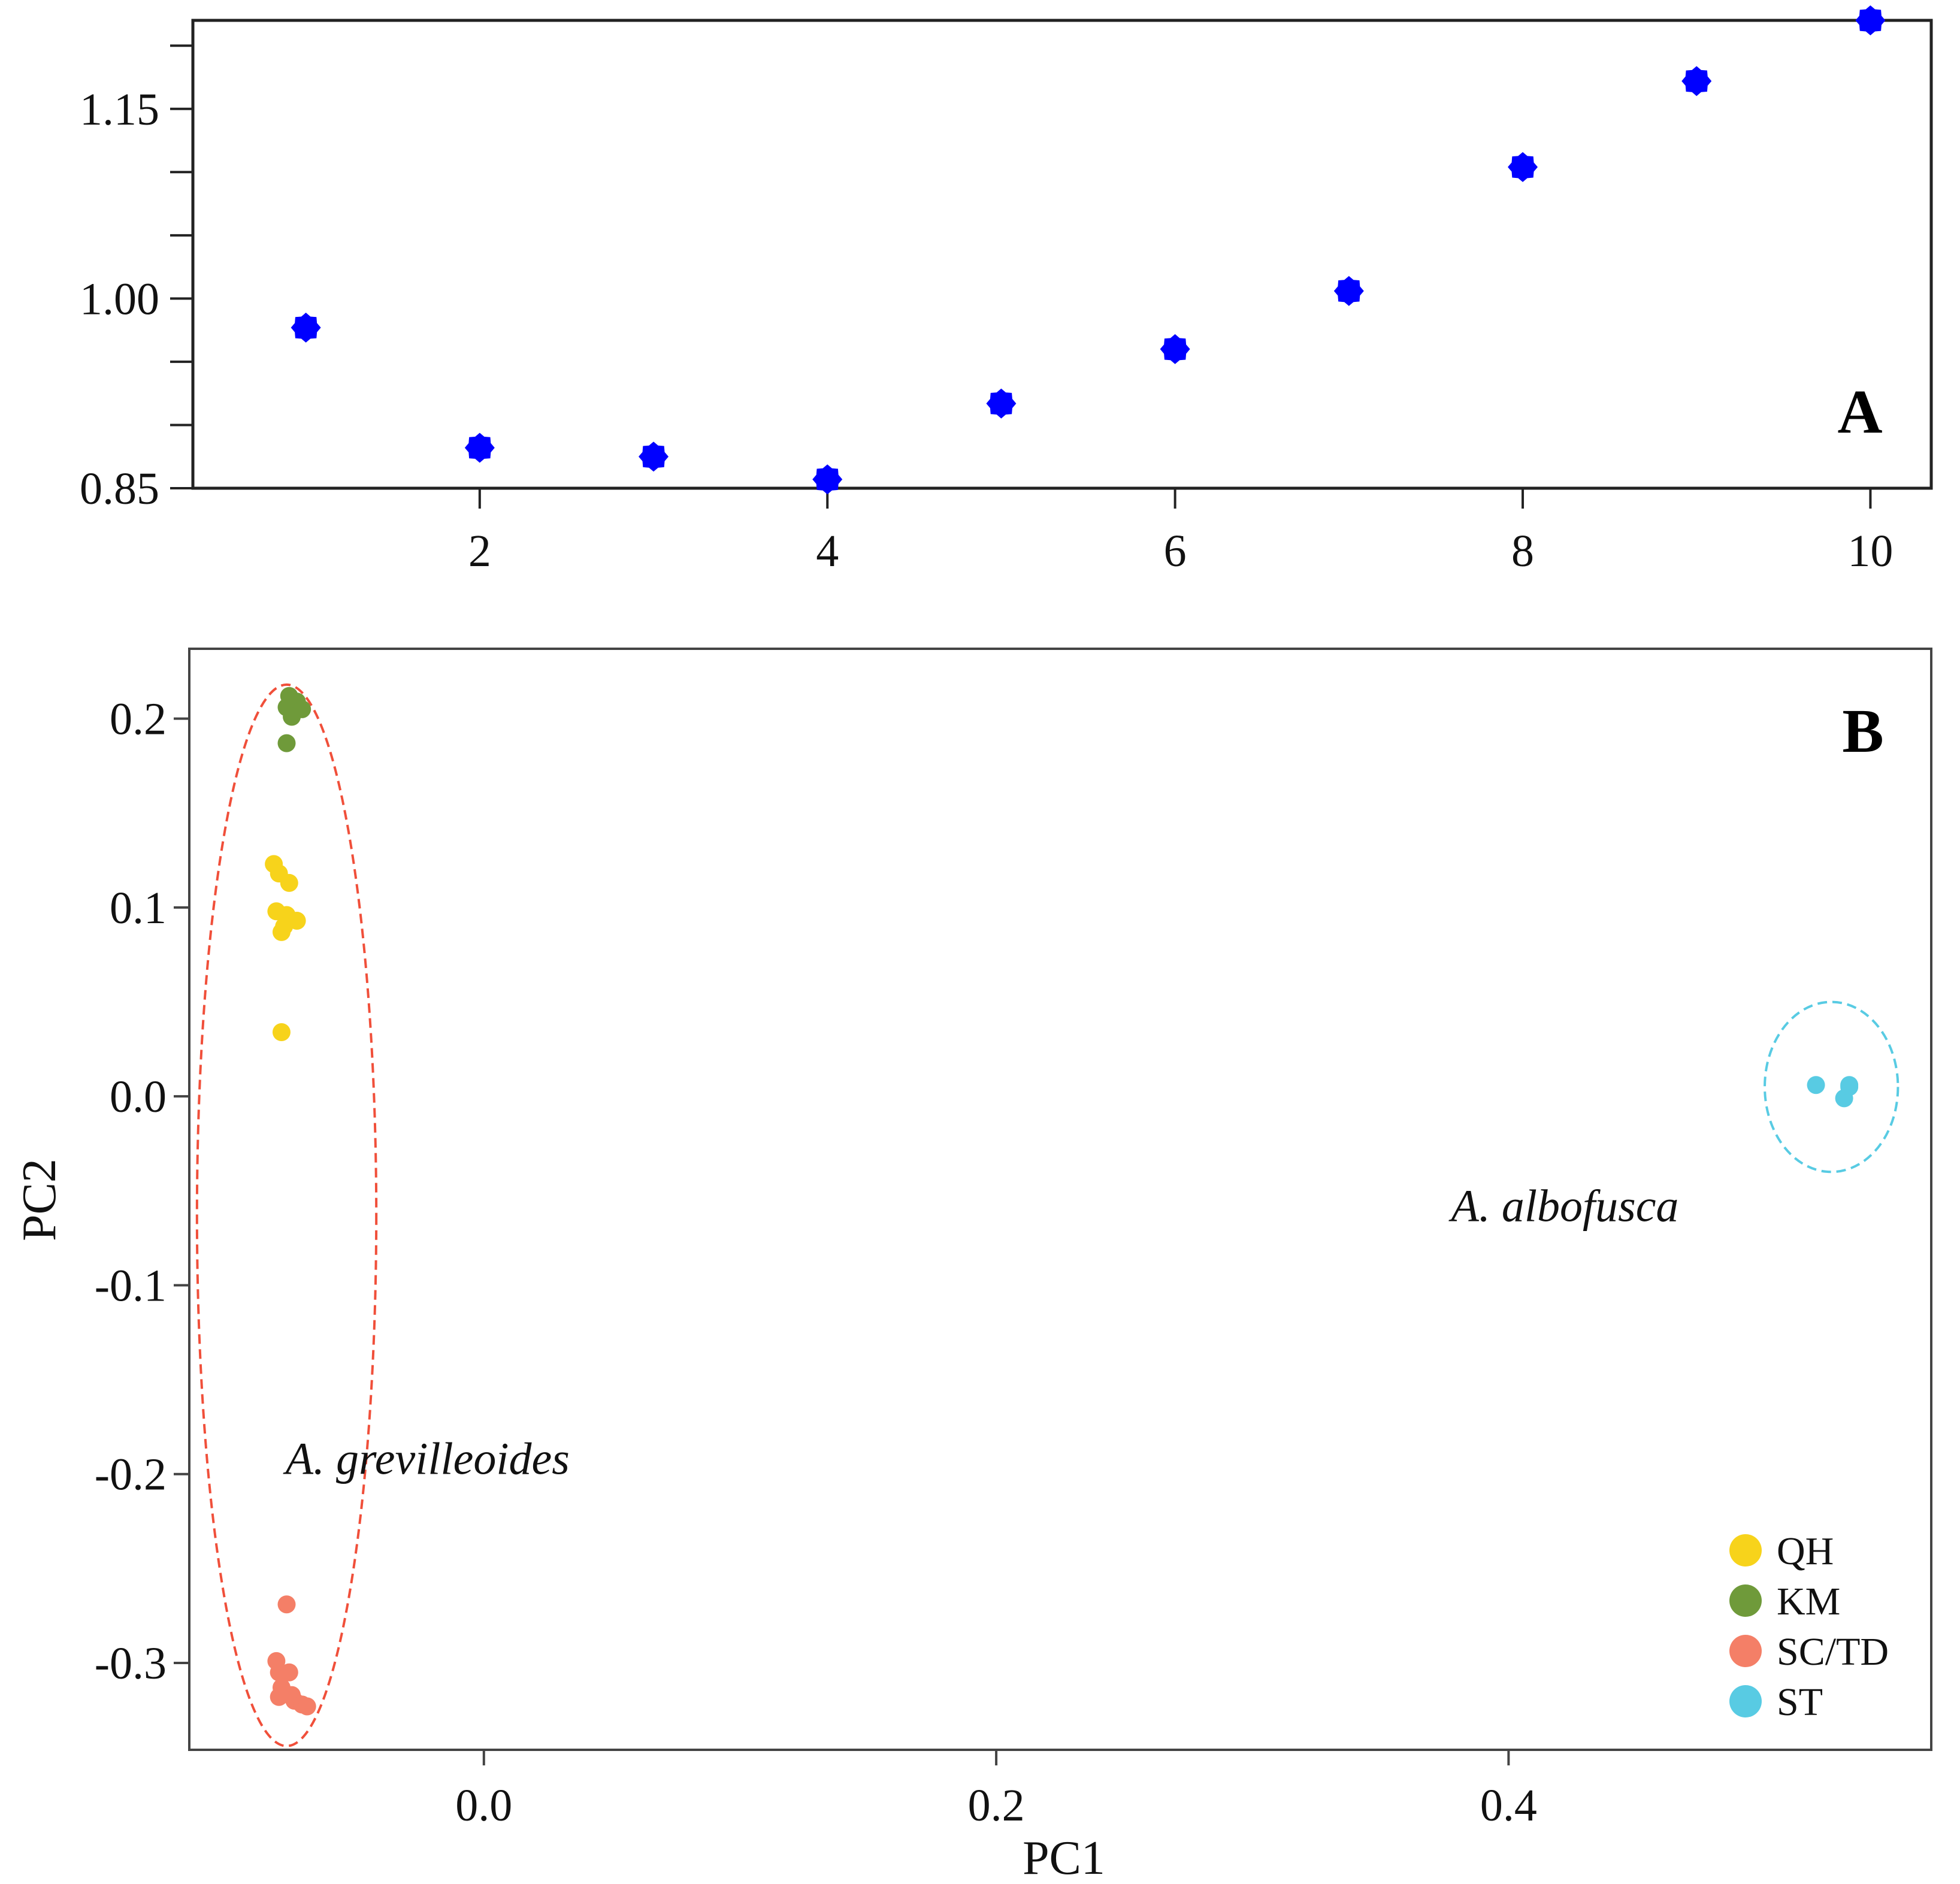 Image resolution: width=1960 pixels, height=1884 pixels. I want to click on panel-a-y-tick-label: 1.00, so click(120, 299).